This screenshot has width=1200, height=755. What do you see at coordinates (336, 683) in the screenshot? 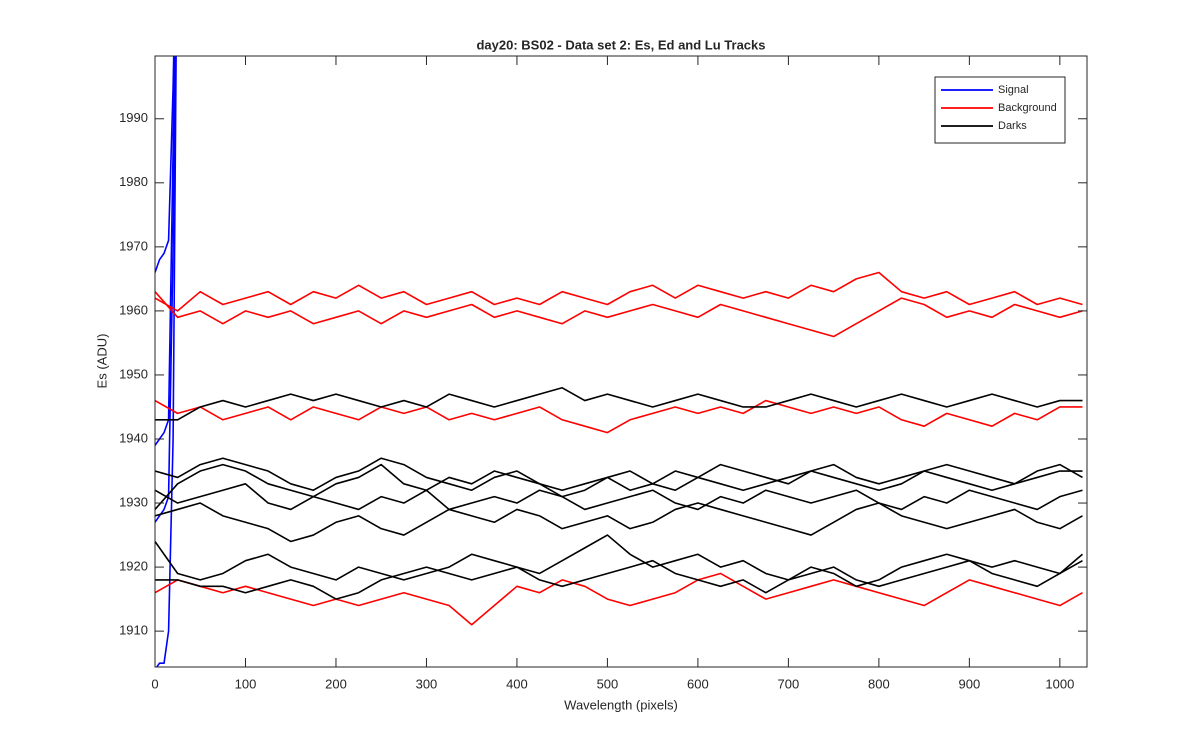
I see `x-tick-label: 200` at bounding box center [336, 683].